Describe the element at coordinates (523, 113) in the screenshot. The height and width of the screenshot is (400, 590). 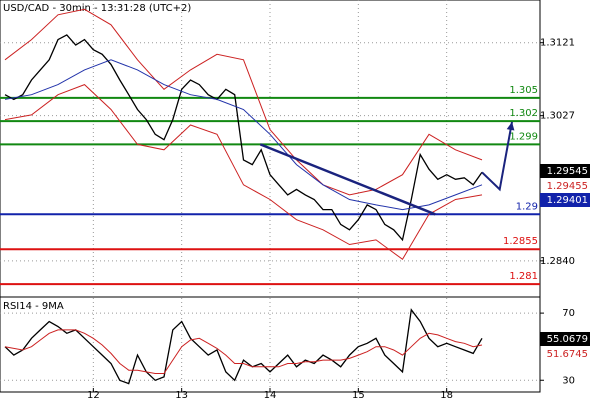
I see `level-label: 1.302` at that location.